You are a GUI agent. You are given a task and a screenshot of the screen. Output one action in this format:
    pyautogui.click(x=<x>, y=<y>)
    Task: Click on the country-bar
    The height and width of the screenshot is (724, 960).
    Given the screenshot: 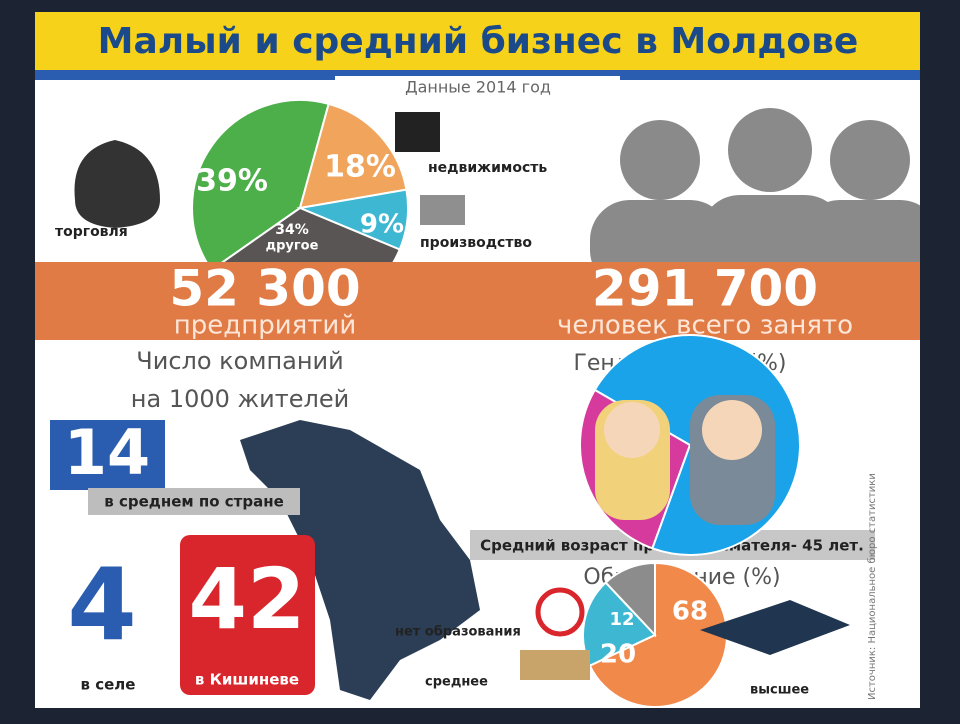 What is the action you would take?
    pyautogui.click(x=194, y=501)
    